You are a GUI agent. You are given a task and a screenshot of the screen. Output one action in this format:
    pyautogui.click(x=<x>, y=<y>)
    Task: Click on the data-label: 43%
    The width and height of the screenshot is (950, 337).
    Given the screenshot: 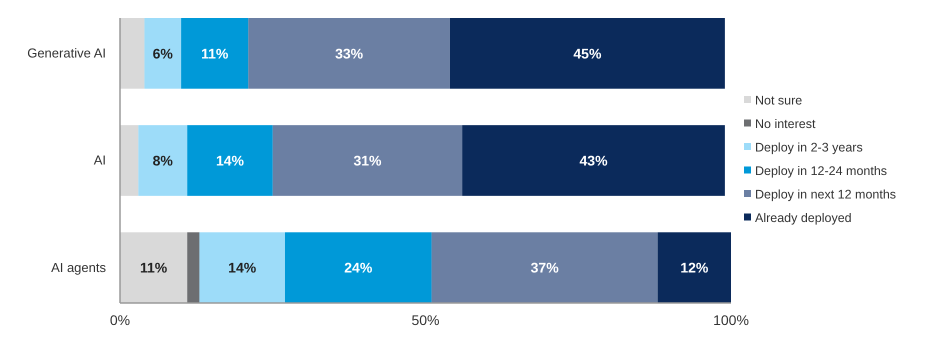 What is the action you would take?
    pyautogui.click(x=594, y=160)
    